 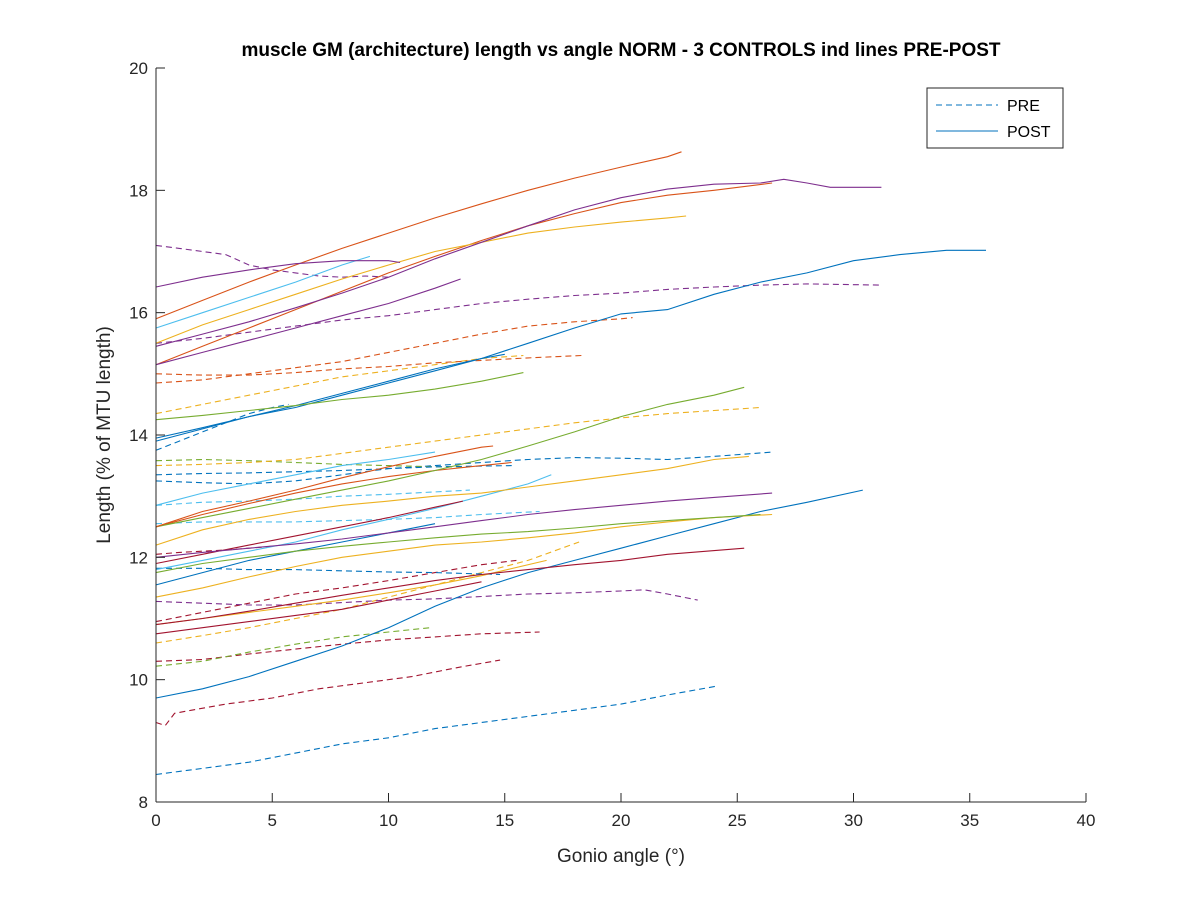 I want to click on y-tick-label: 16, so click(x=138, y=313).